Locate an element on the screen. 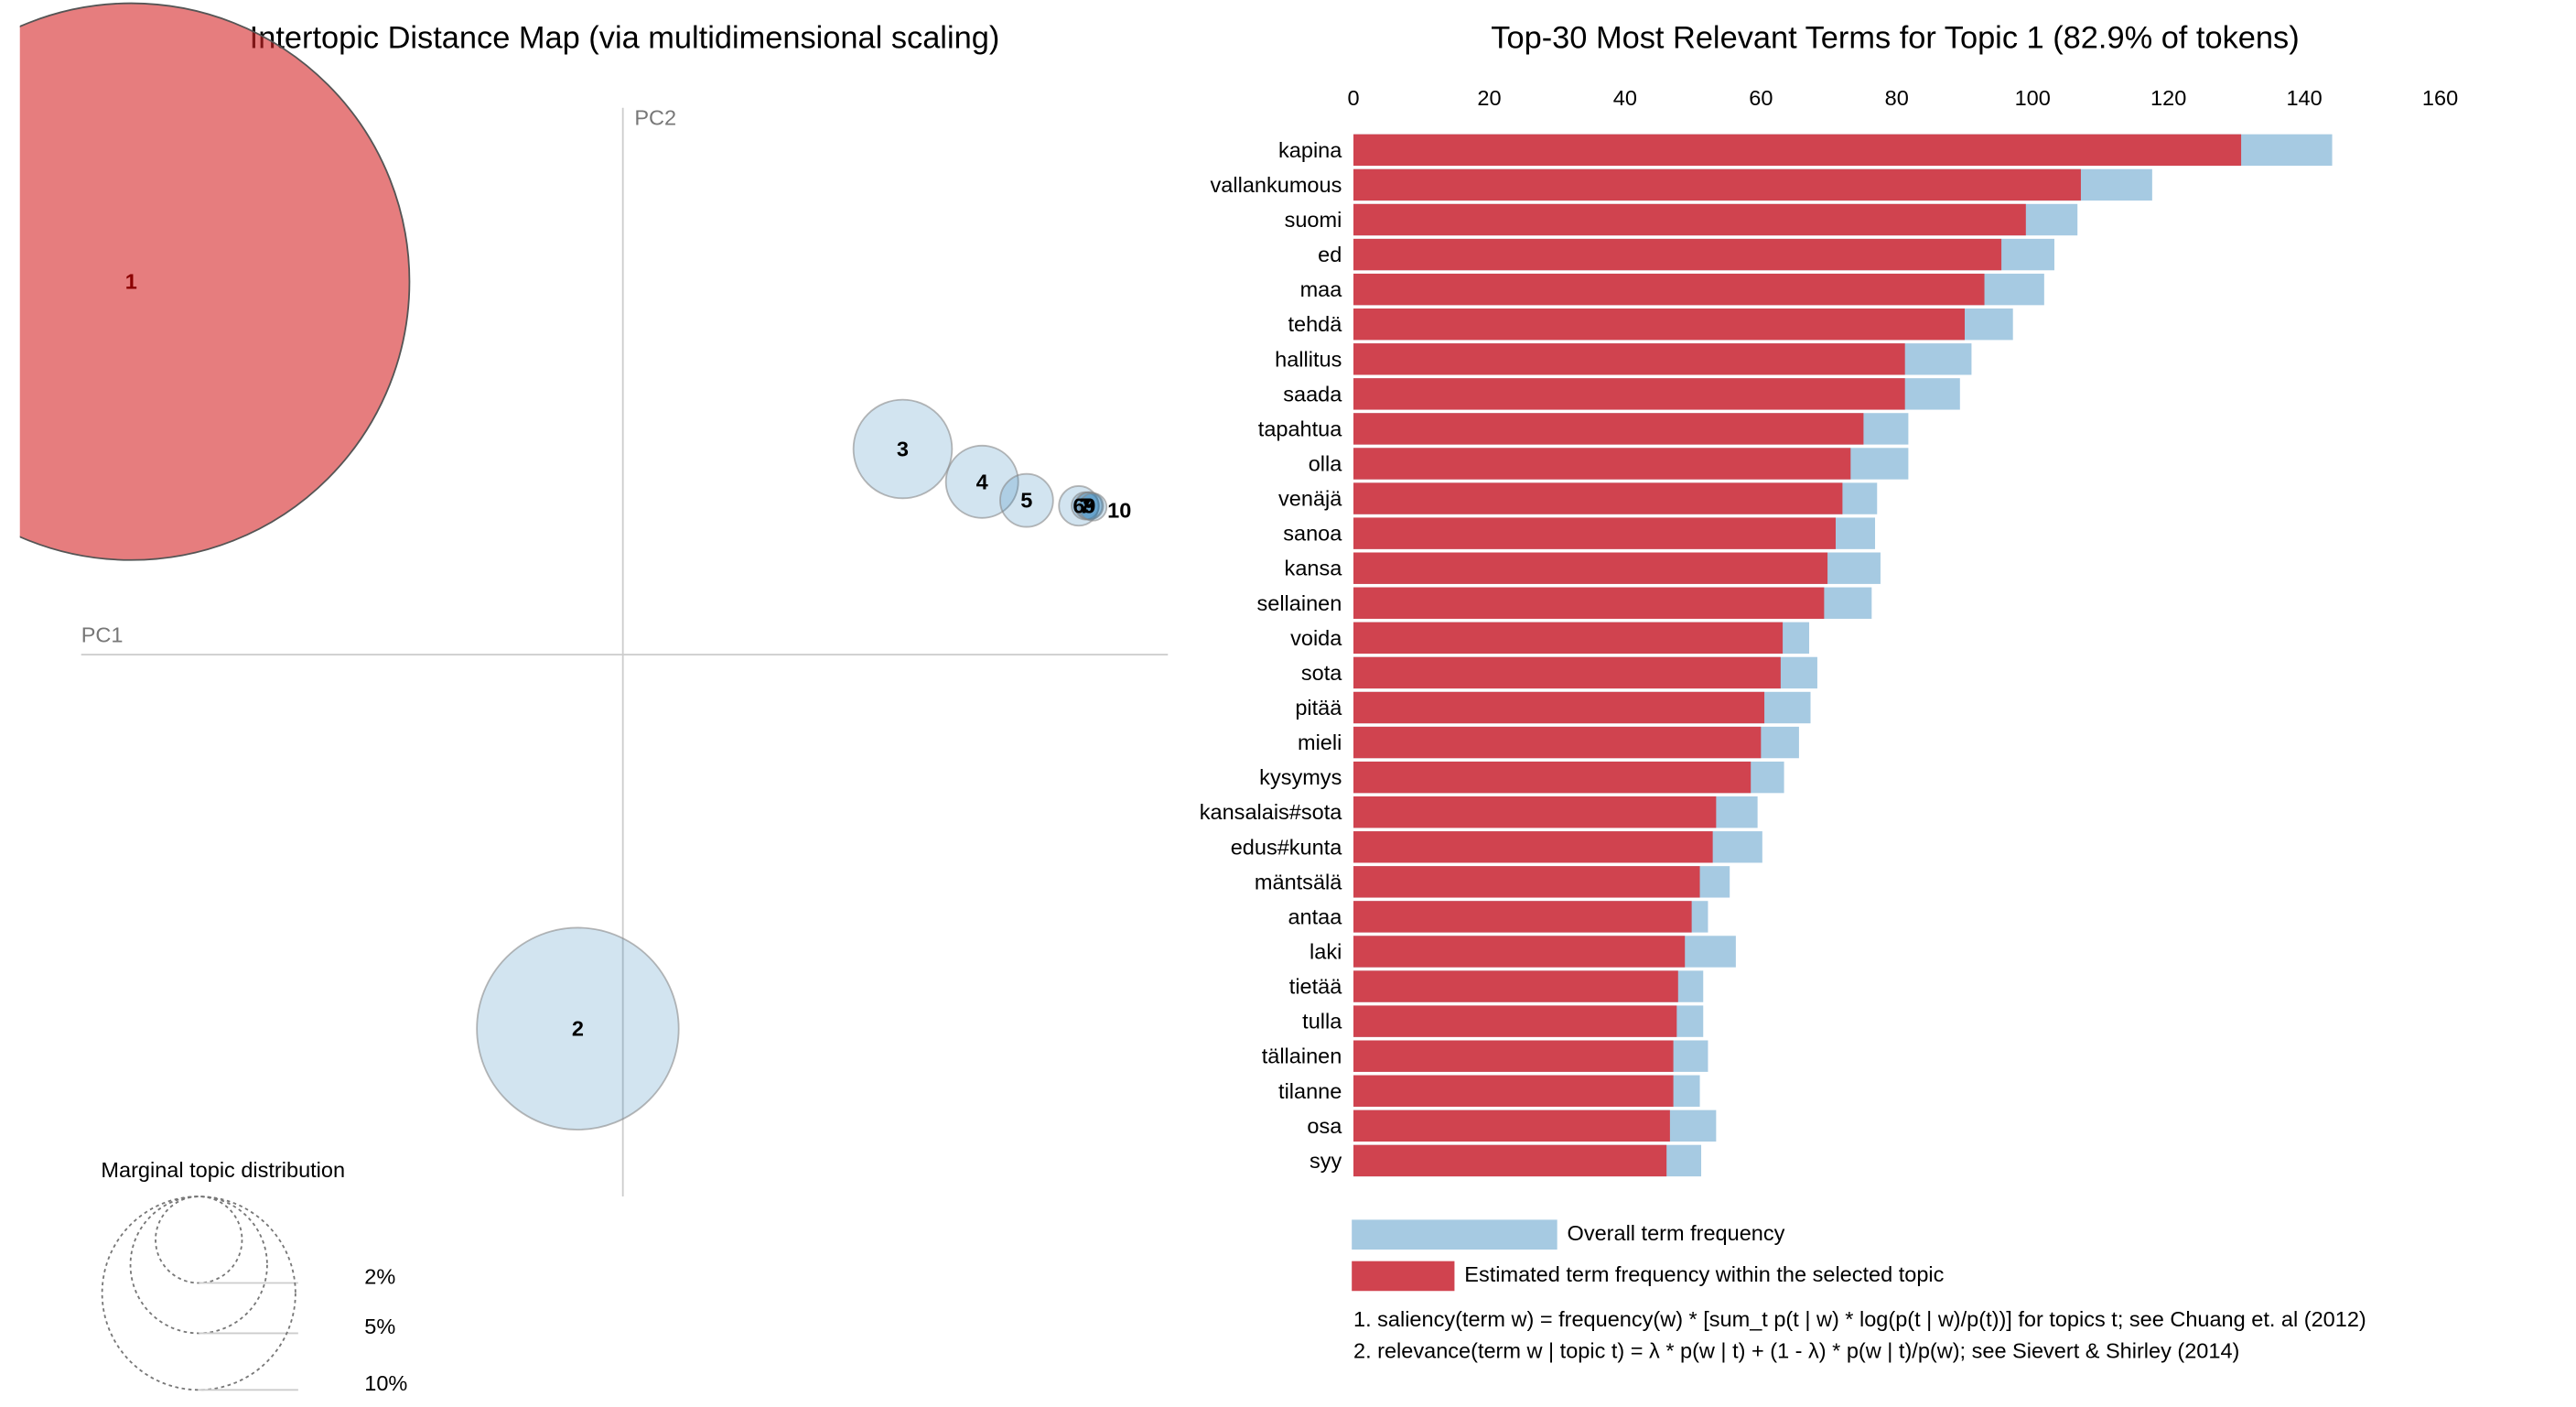 This screenshot has width=2576, height=1407. term-label: kapina is located at coordinates (1310, 150).